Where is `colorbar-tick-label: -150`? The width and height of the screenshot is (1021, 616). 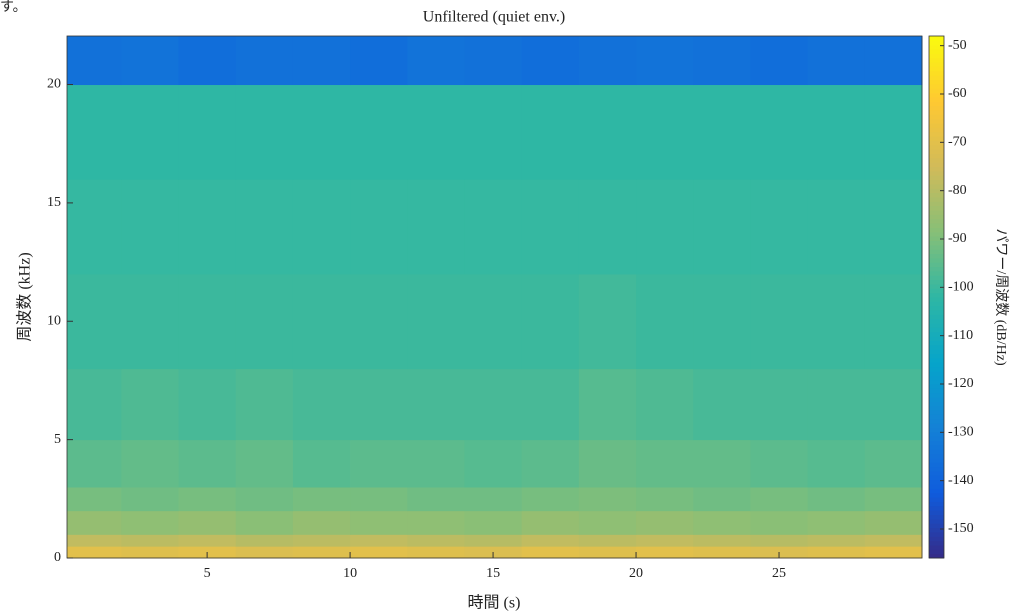
colorbar-tick-label: -150 is located at coordinates (961, 528).